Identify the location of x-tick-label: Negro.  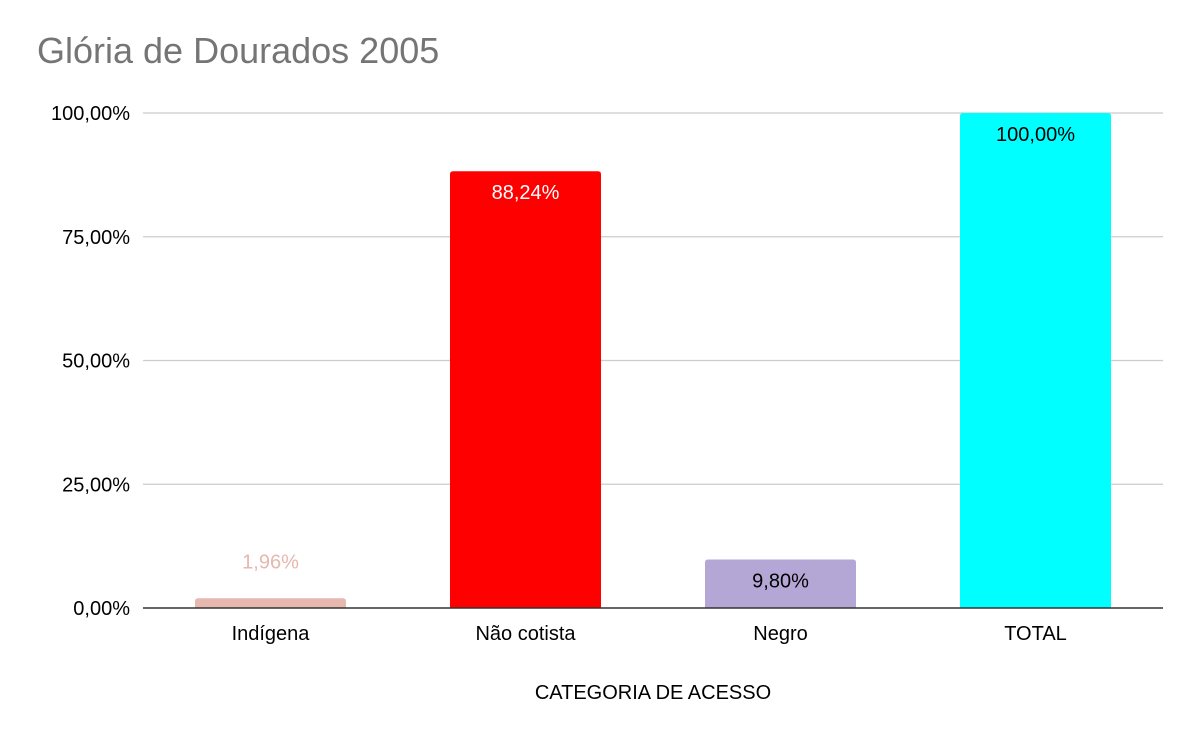
(780, 634).